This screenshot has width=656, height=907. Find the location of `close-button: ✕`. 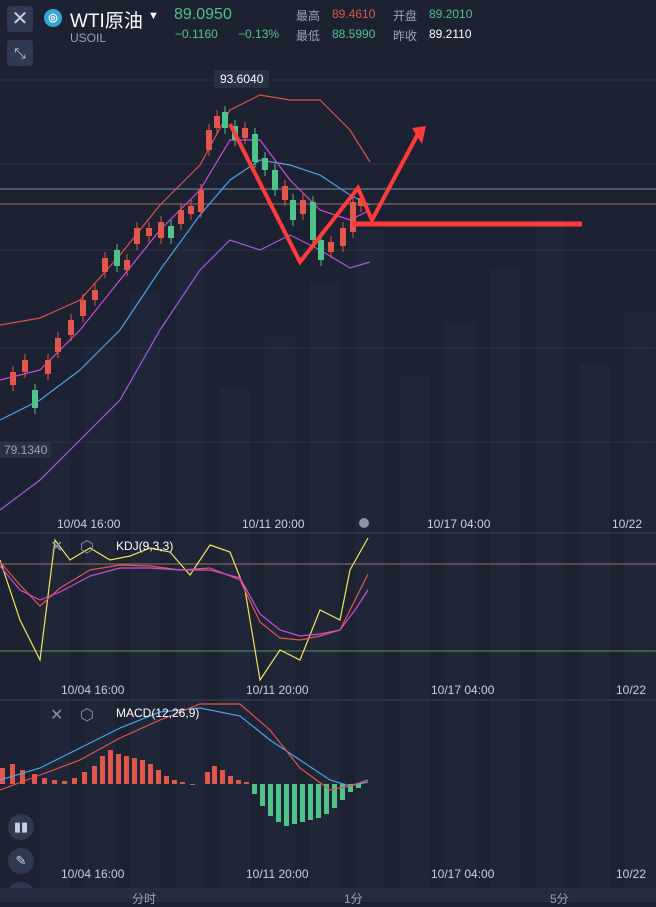

close-button: ✕ is located at coordinates (20, 19).